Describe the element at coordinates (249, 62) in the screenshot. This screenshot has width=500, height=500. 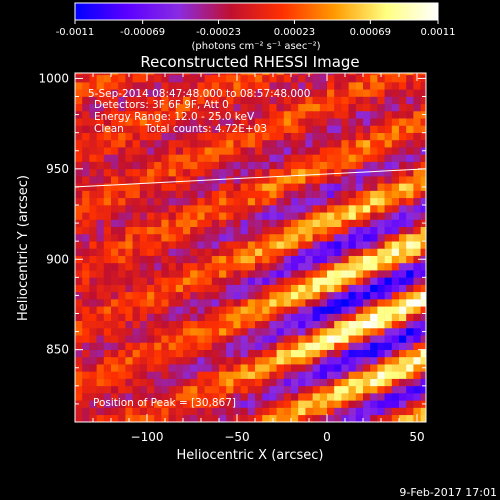
I see `chart-title: Reconstructed RHESSI Image` at that location.